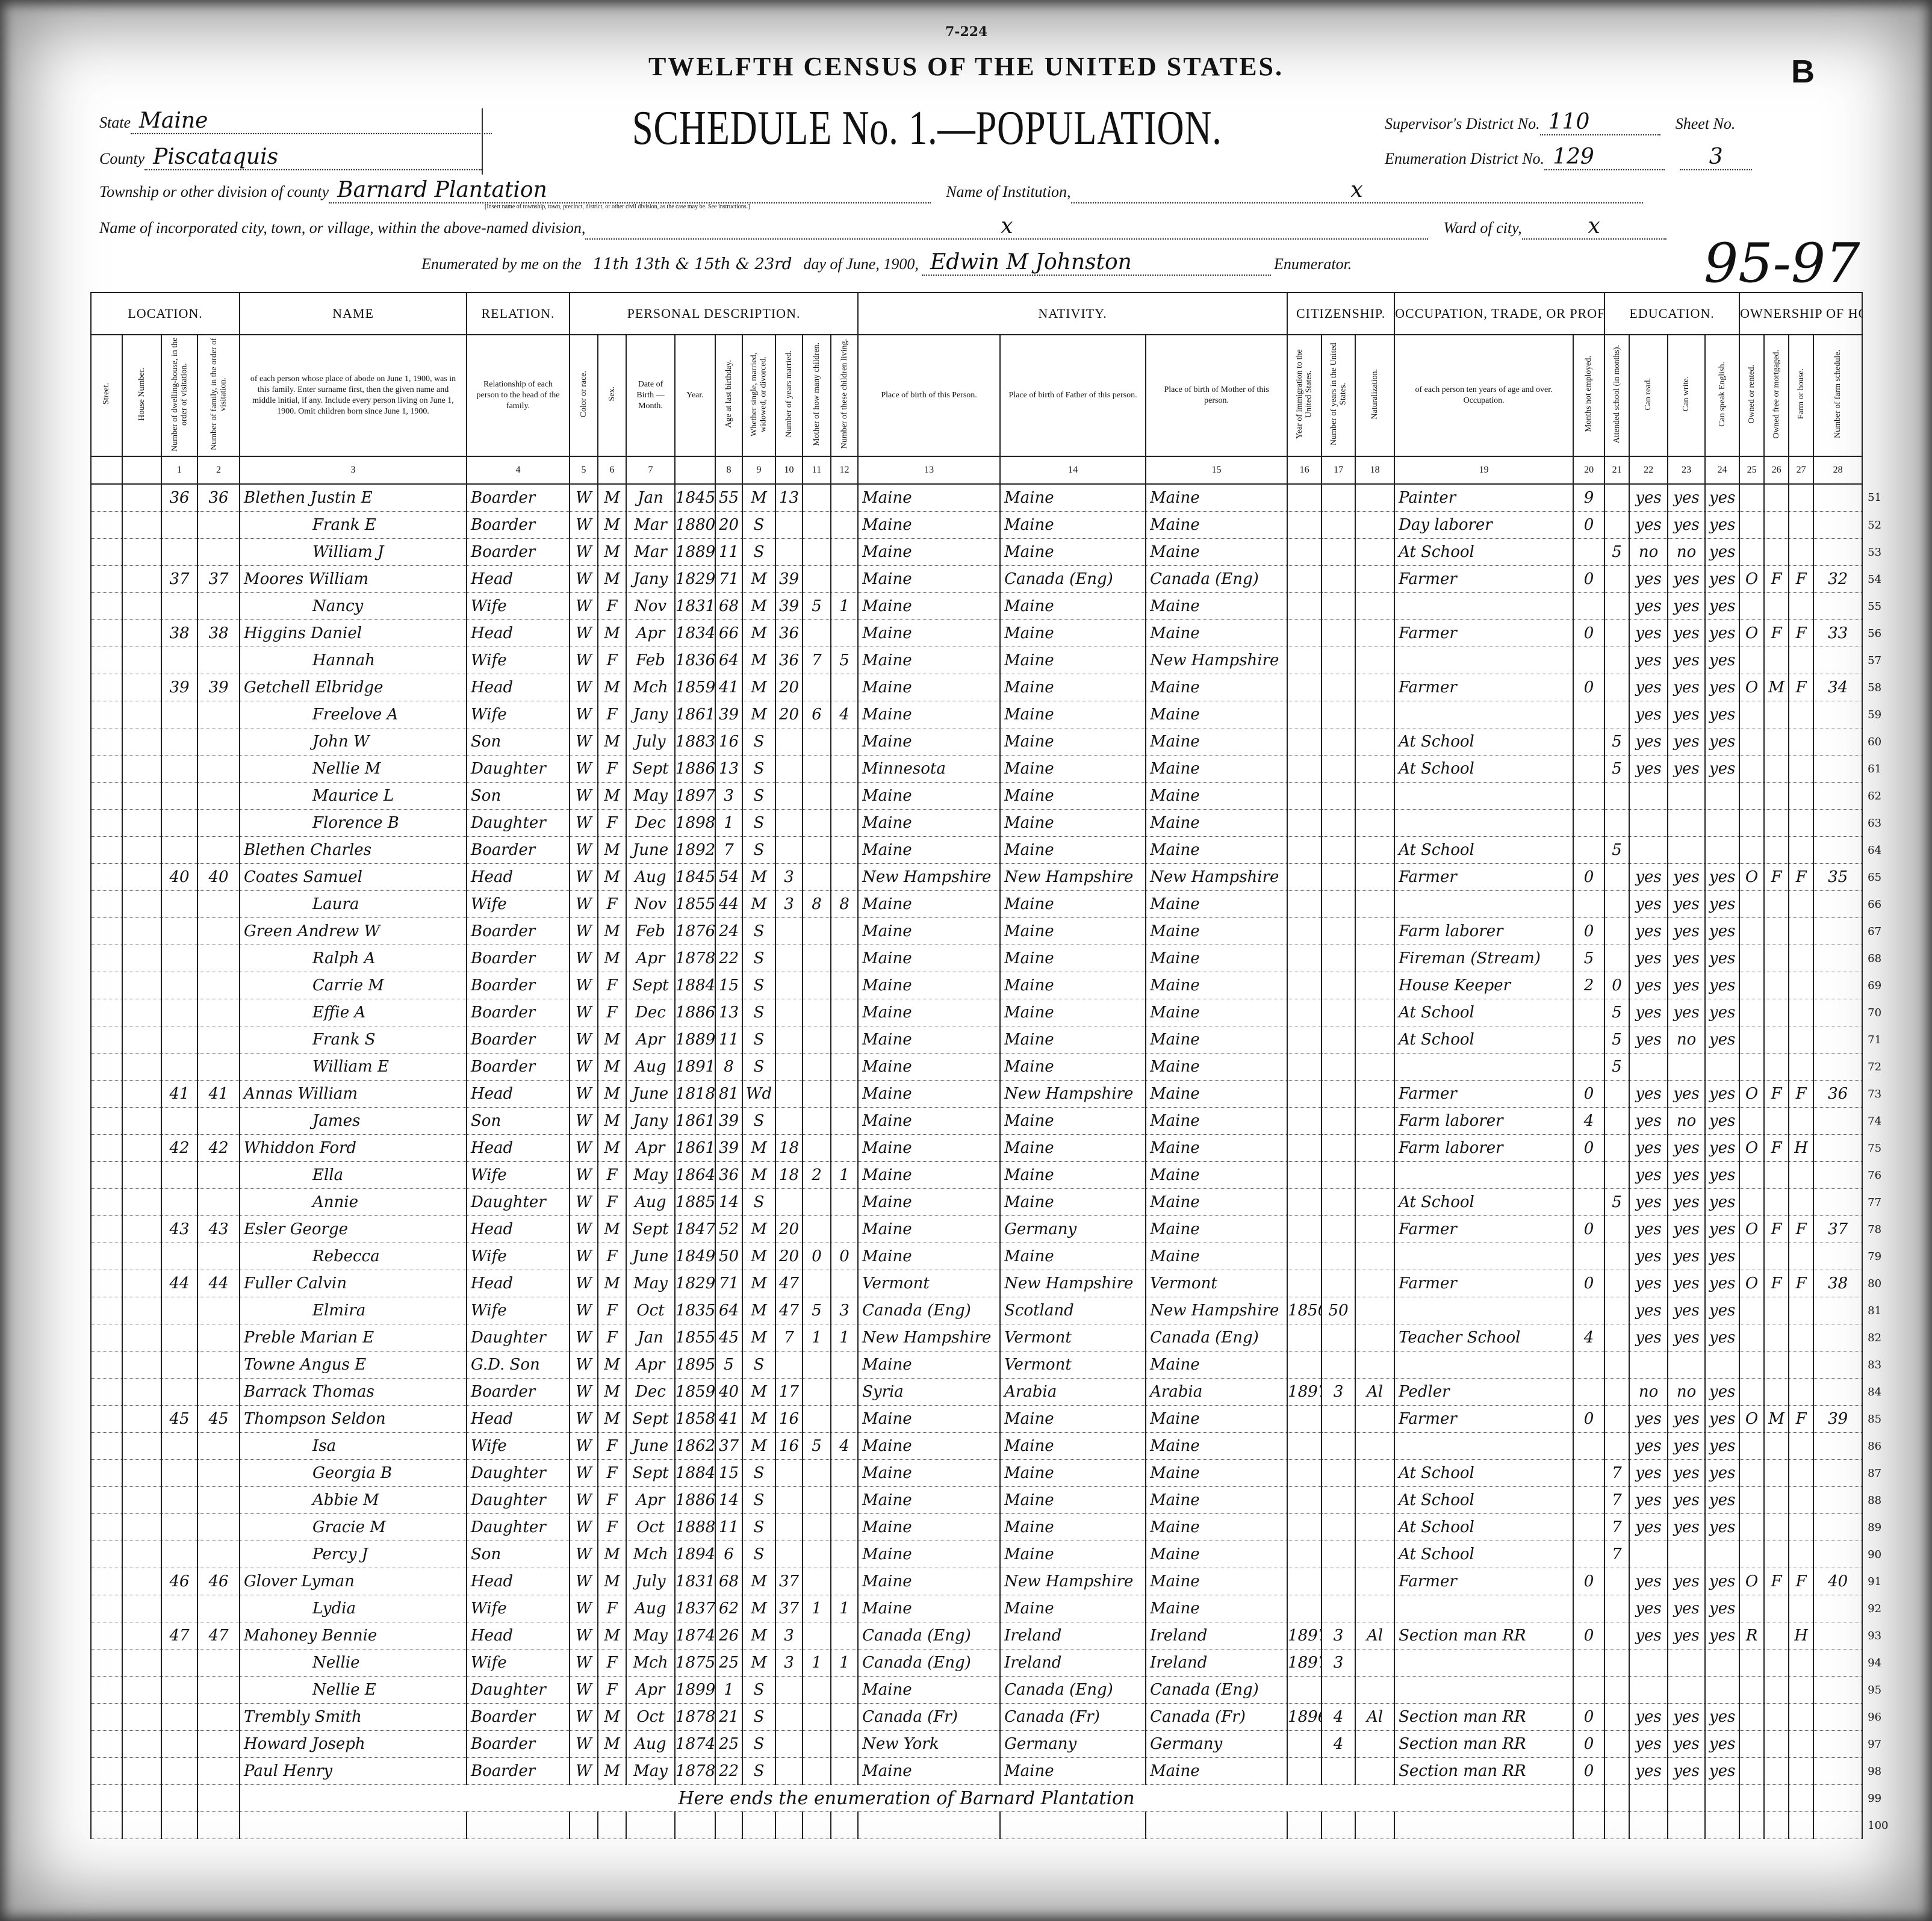 This screenshot has width=1932, height=1921. I want to click on cell-birth-month: Dec, so click(651, 1392).